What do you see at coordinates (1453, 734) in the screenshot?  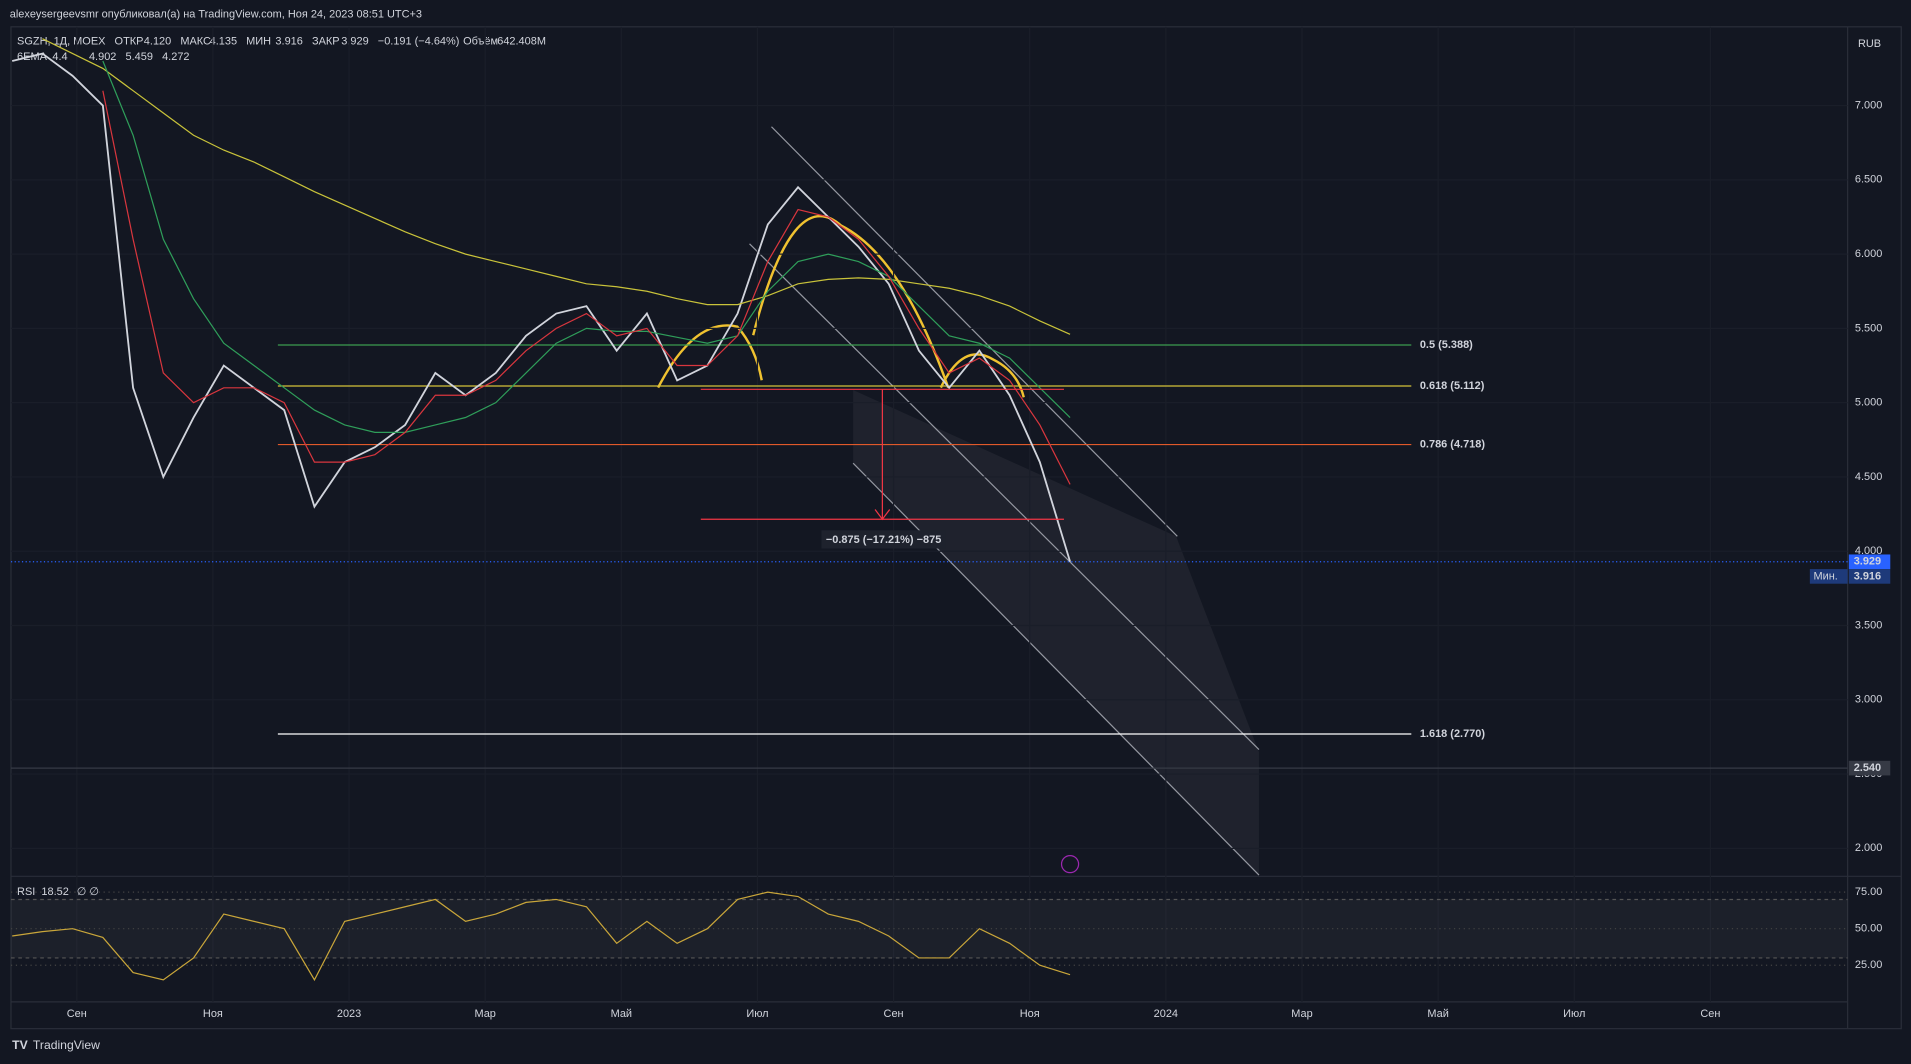 I see `level-label: 1.618 (2.770)` at bounding box center [1453, 734].